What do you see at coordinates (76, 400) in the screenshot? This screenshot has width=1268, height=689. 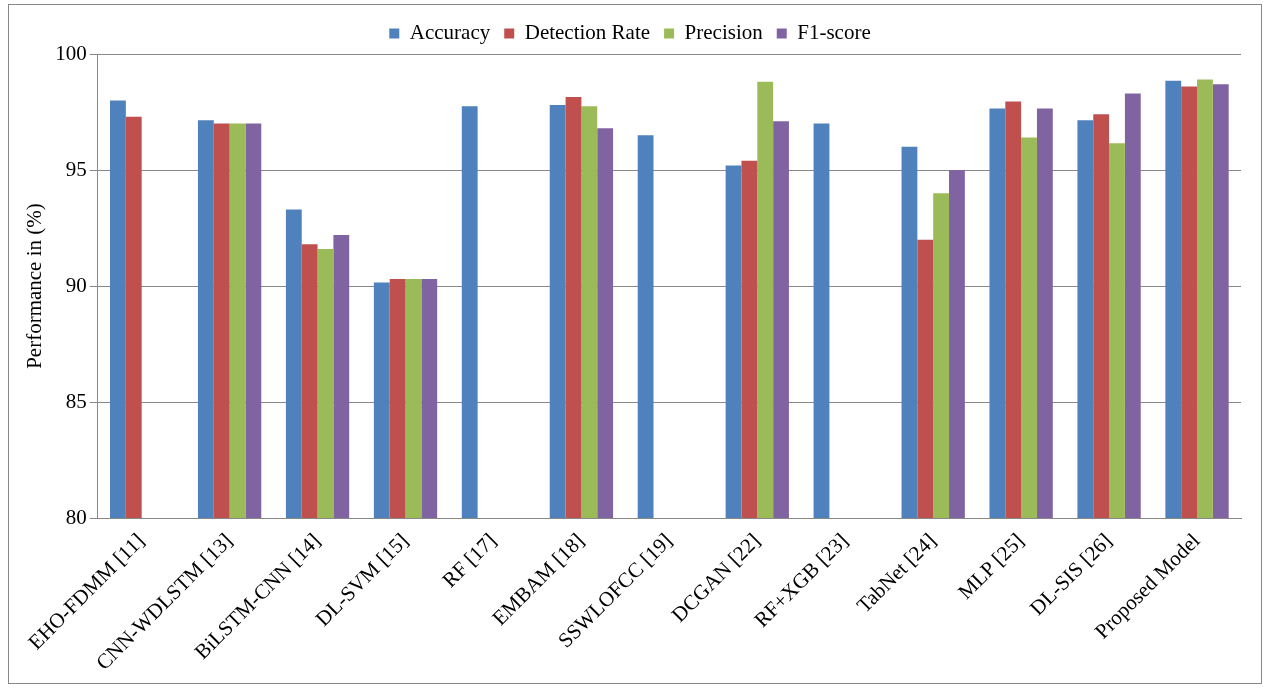 I see `y-tick-label: 85` at bounding box center [76, 400].